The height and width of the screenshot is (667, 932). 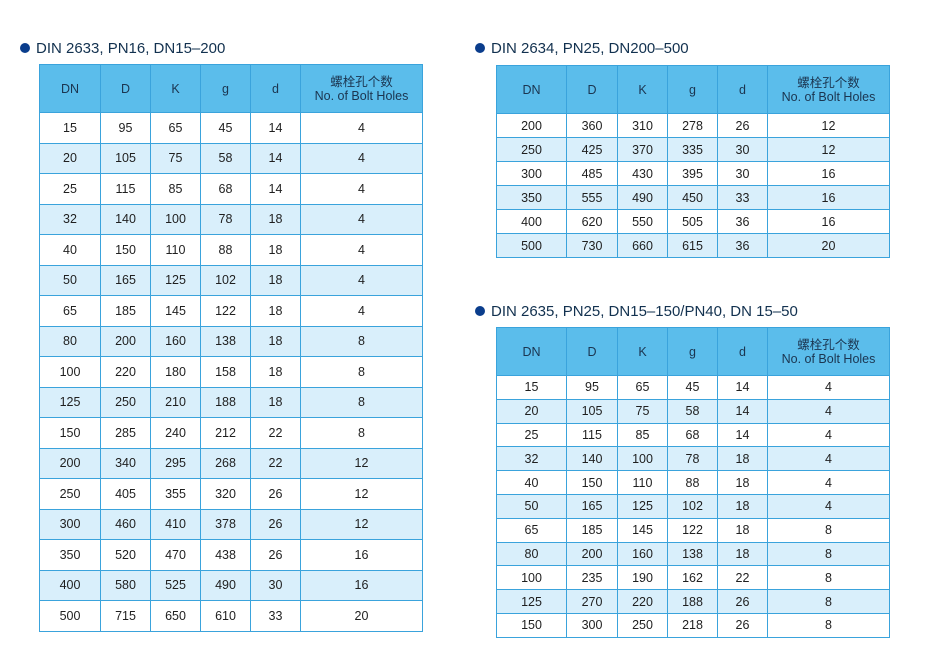 I want to click on column-header: DN, so click(x=531, y=89).